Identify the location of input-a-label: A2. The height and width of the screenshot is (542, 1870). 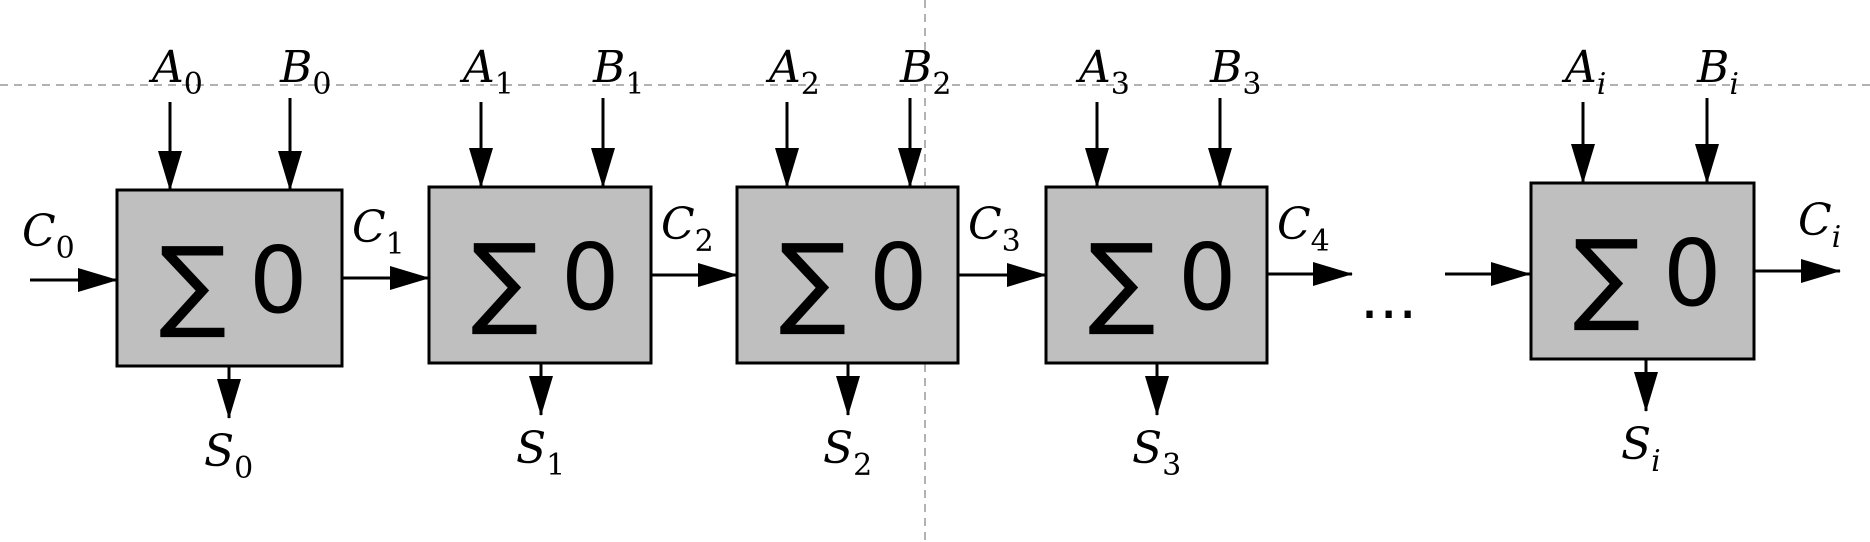
(792, 72).